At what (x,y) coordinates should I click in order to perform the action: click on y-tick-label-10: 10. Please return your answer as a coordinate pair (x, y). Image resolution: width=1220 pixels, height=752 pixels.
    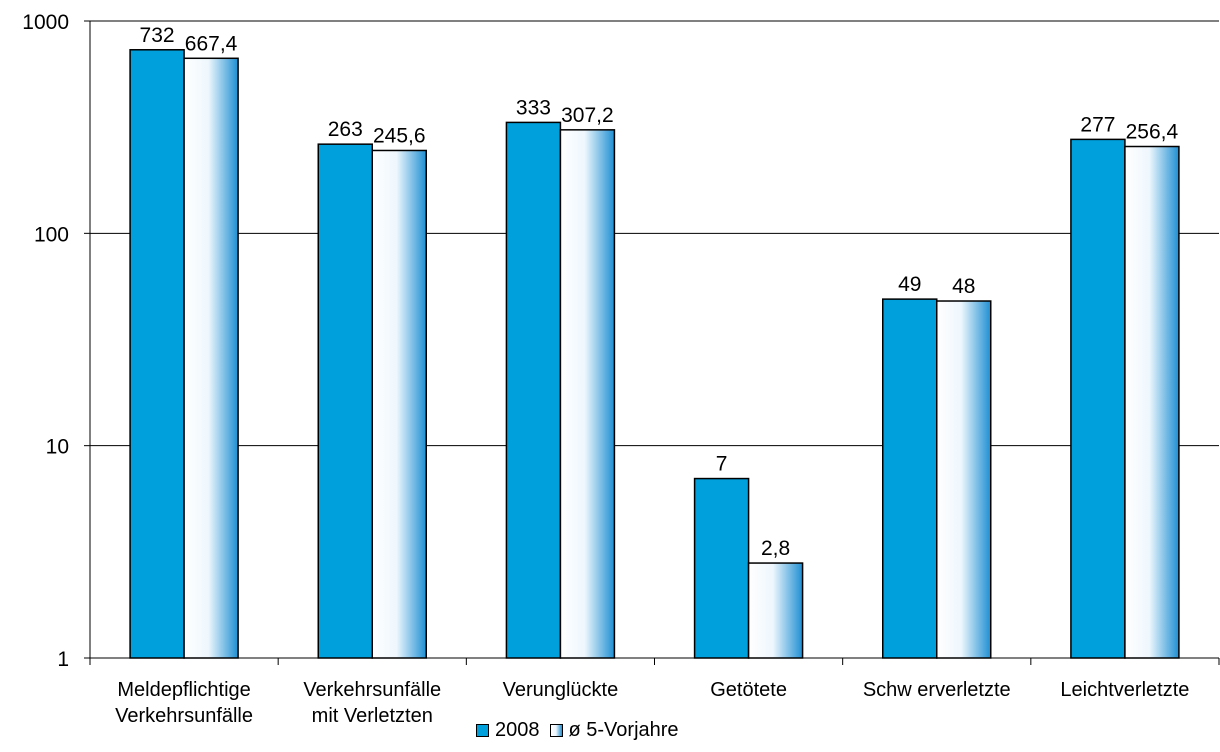
    Looking at the image, I should click on (57, 447).